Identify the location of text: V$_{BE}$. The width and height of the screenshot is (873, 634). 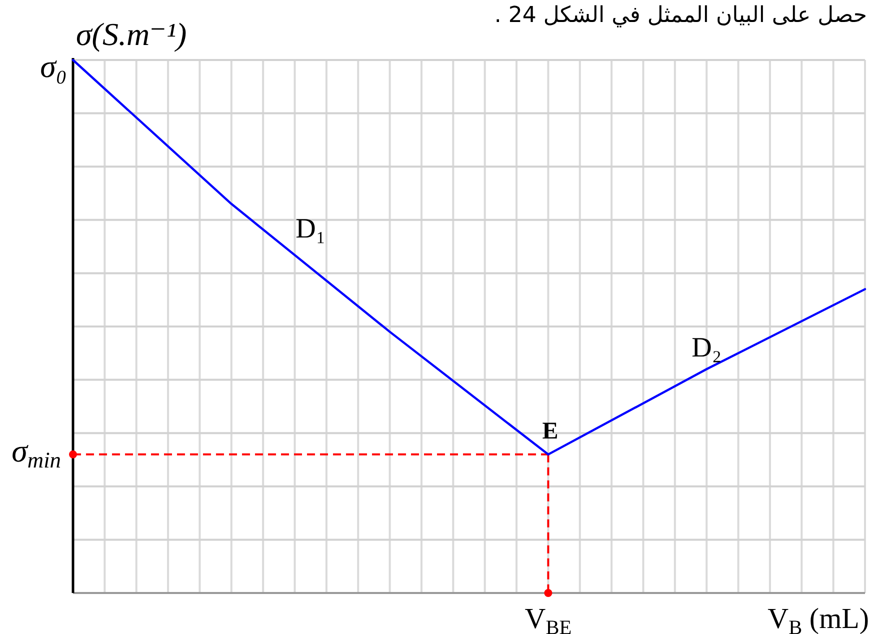
(548, 618).